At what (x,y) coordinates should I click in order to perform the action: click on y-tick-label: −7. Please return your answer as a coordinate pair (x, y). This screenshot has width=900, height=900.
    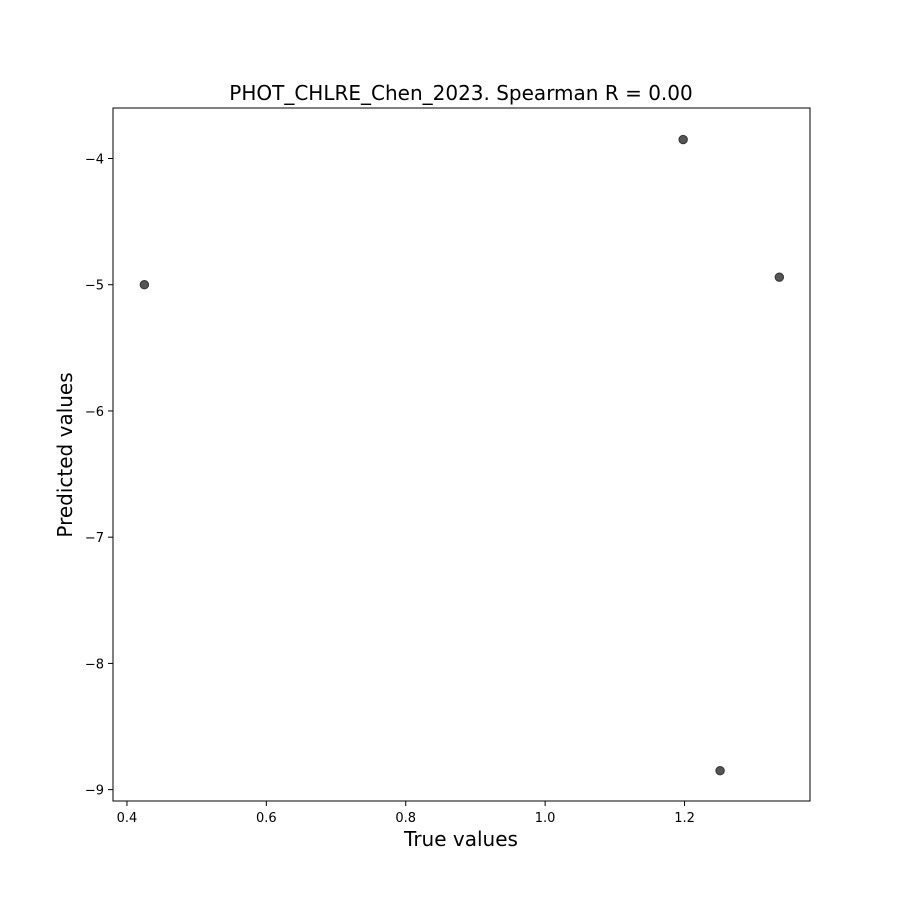
    Looking at the image, I should click on (94, 538).